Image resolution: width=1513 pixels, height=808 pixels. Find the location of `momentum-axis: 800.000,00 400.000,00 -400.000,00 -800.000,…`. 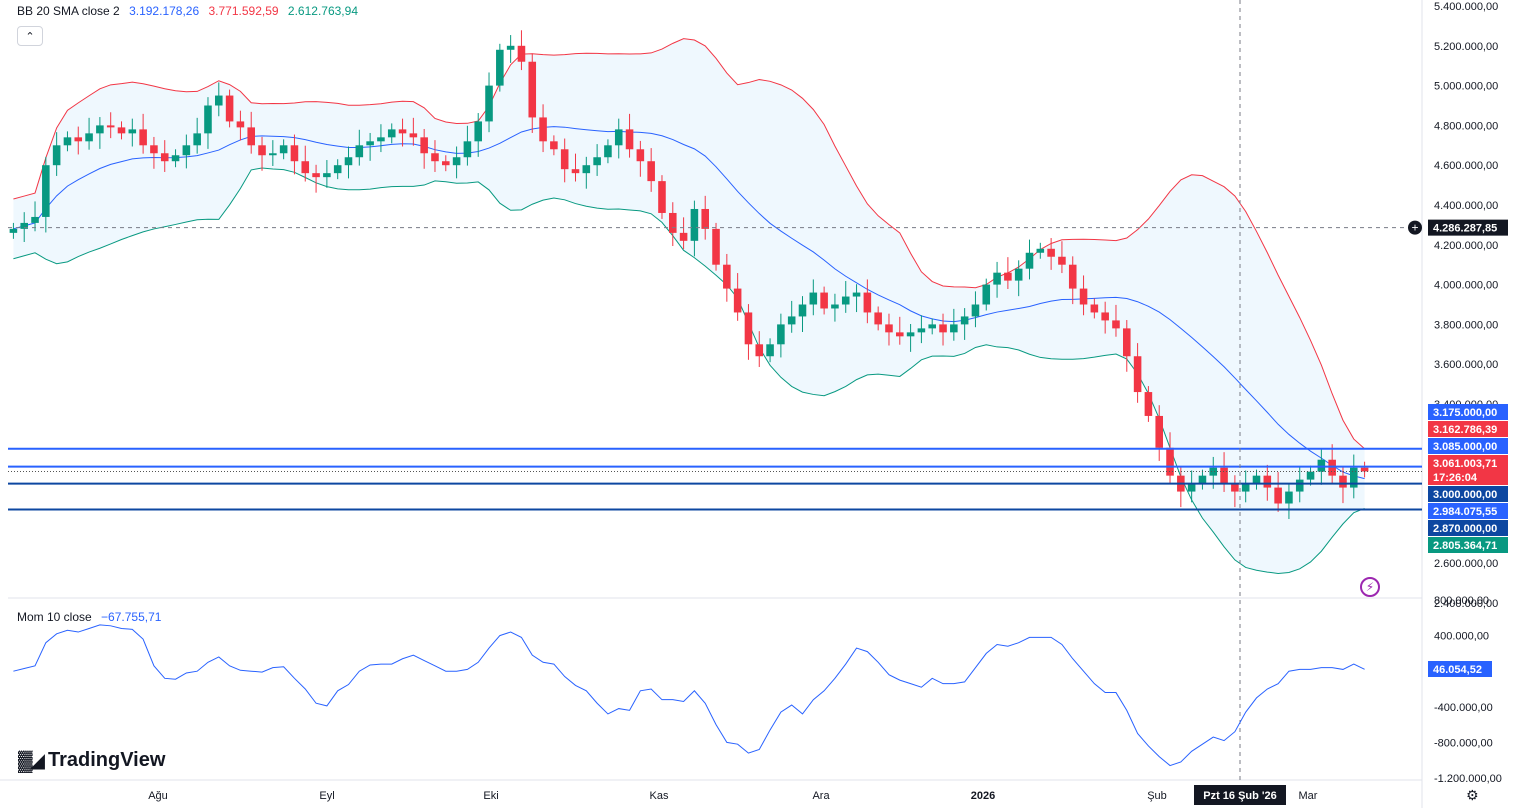

momentum-axis: 800.000,00 400.000,00 -400.000,00 -800.000,… is located at coordinates (1465, 690).